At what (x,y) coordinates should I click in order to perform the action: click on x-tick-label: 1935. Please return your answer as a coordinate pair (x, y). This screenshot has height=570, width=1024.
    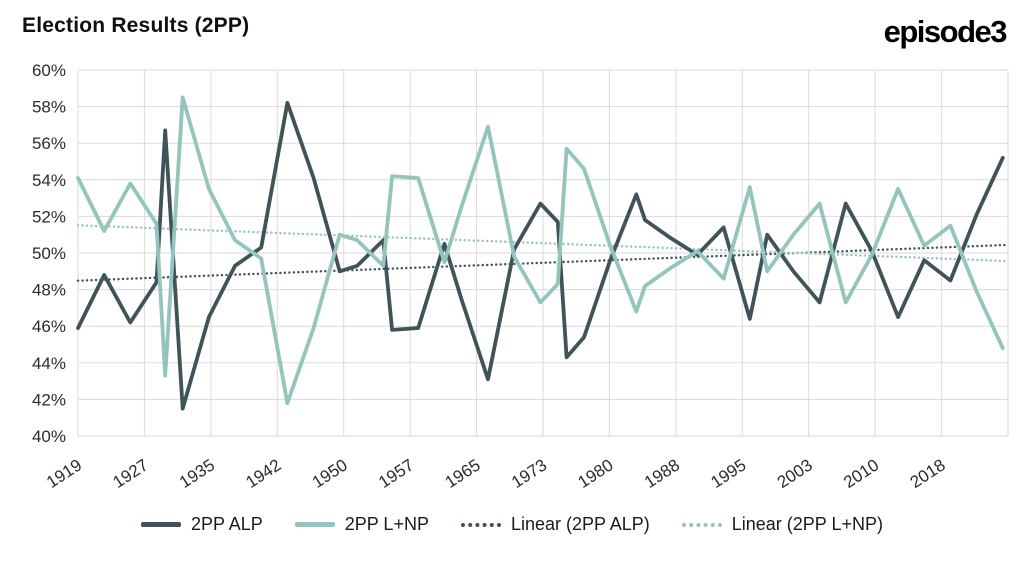
    Looking at the image, I should click on (197, 473).